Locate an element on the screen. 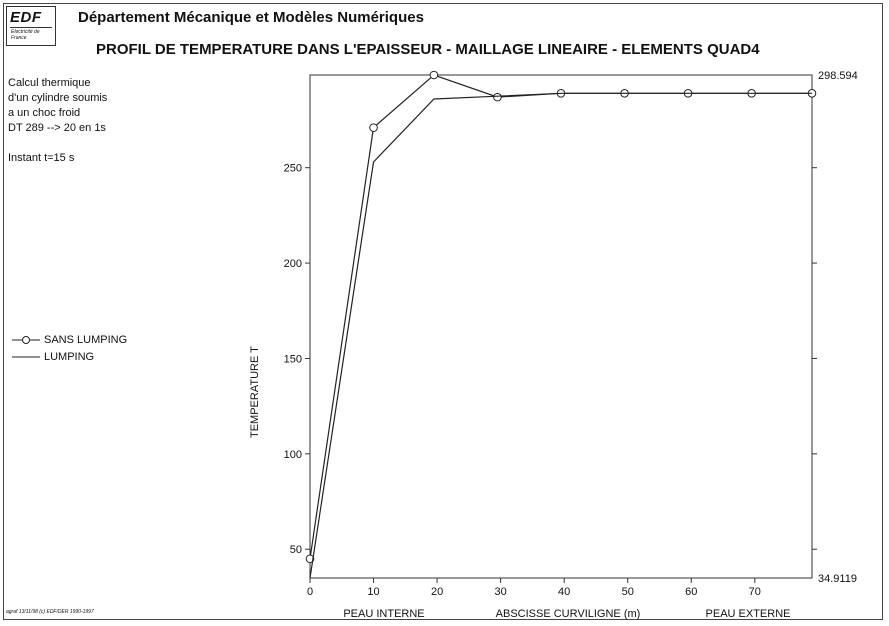 The height and width of the screenshot is (626, 889). y-min-label: 34.9119 is located at coordinates (837, 579).